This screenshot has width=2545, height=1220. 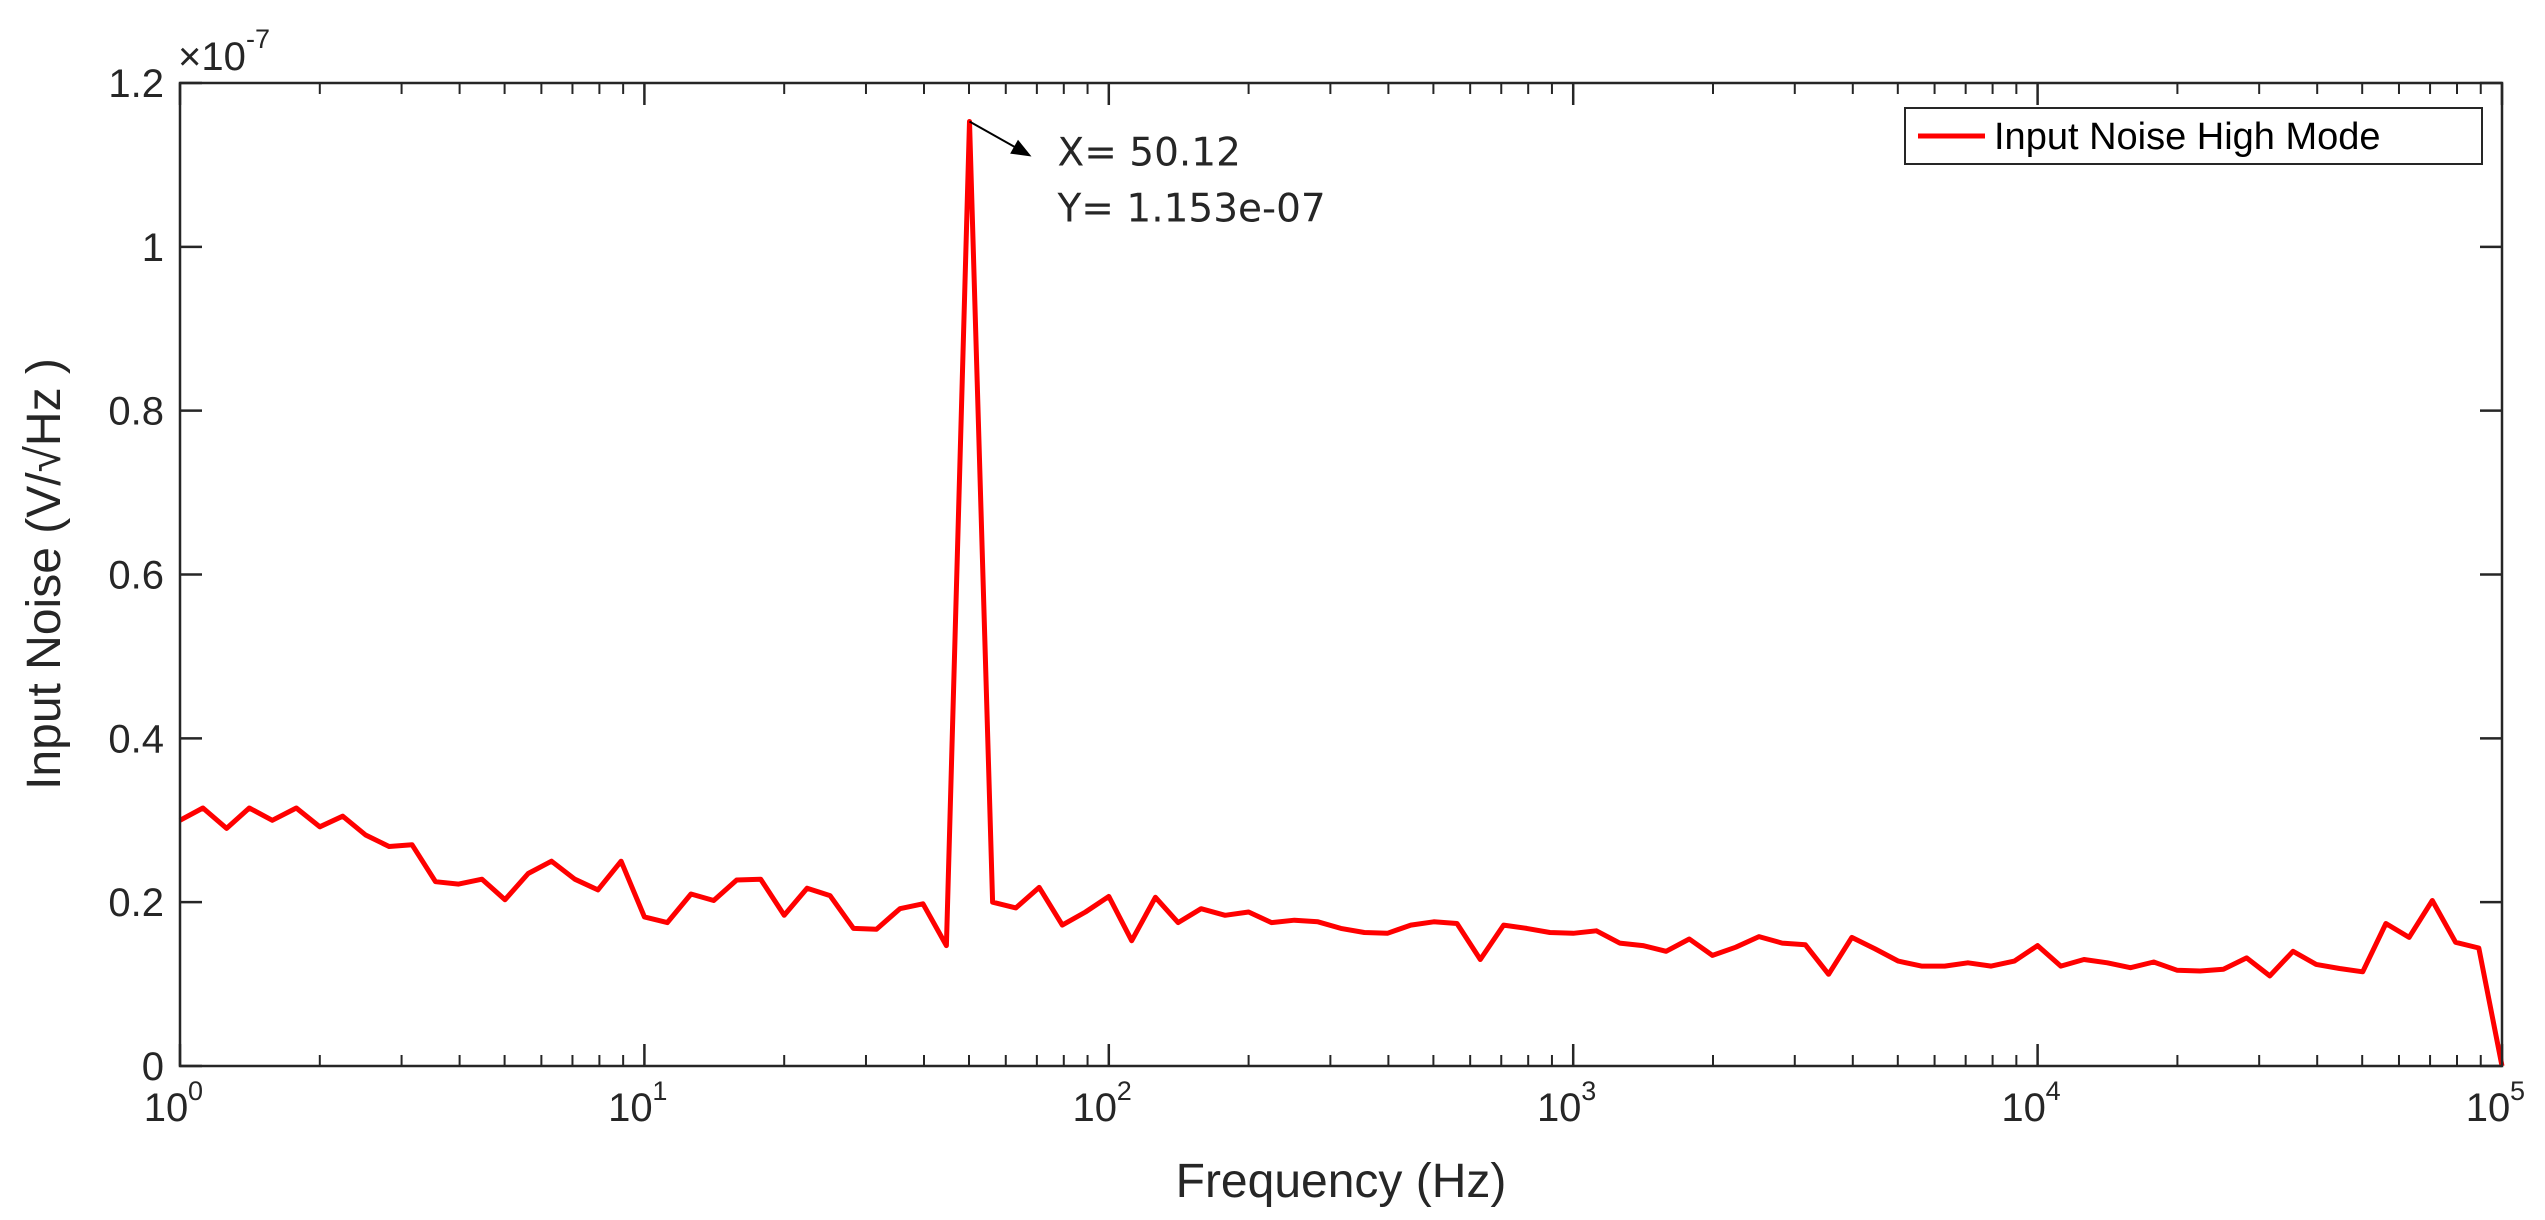 I want to click on x-tick-label: 10 1, so click(x=637, y=1103).